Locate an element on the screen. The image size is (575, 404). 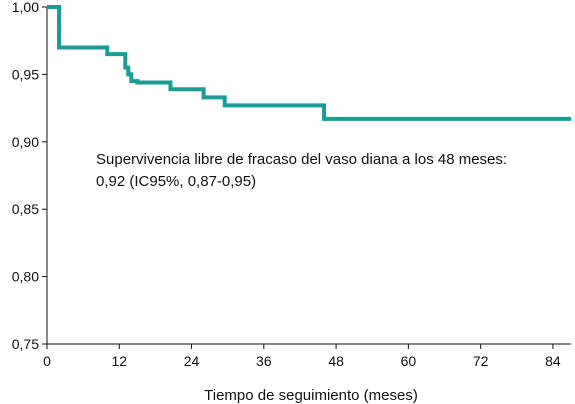
y-tick-label: 0,75 is located at coordinates (25, 344).